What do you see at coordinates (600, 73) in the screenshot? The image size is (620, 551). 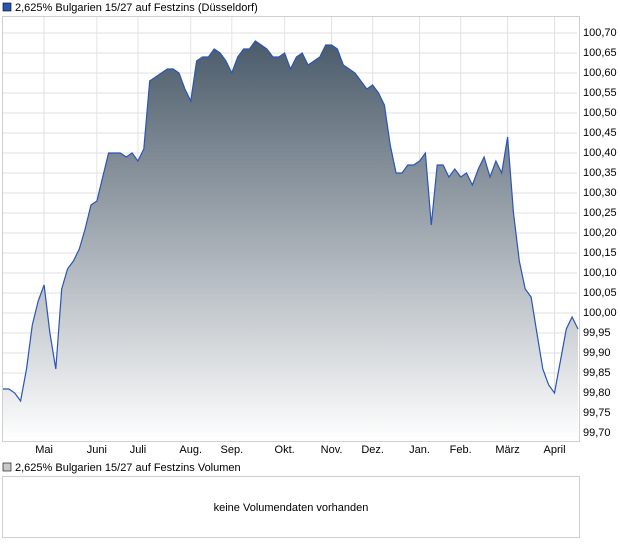 I see `y-tick-label: 100,60` at bounding box center [600, 73].